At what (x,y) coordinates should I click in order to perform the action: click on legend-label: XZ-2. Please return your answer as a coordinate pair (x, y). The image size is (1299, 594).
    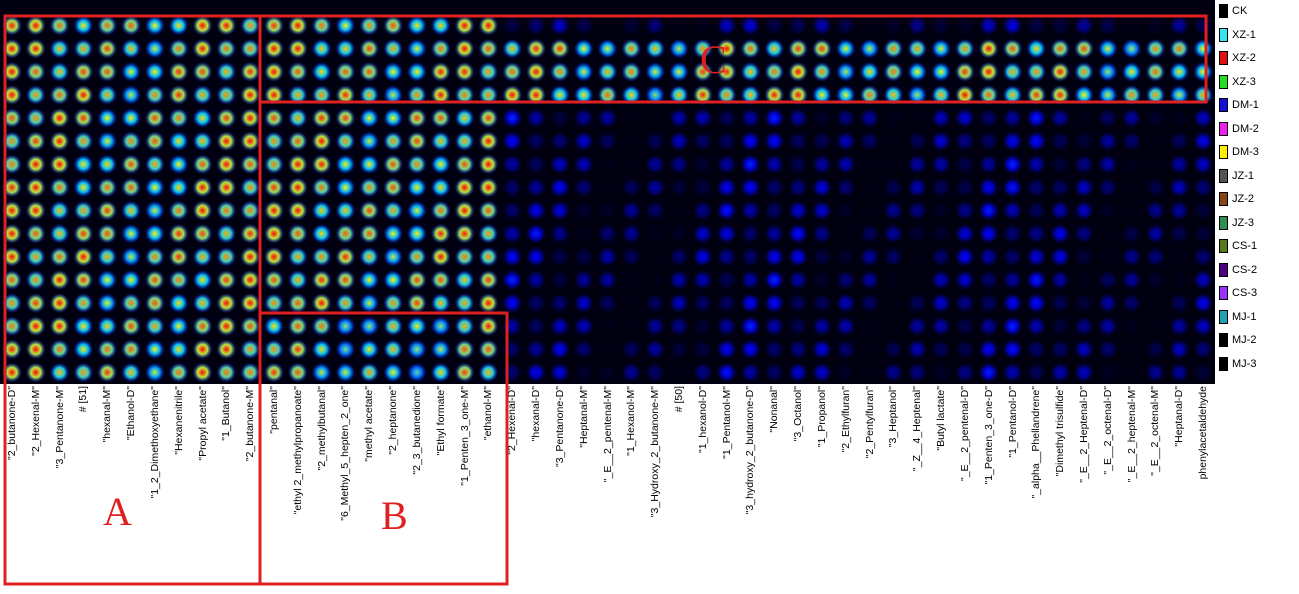
    Looking at the image, I should click on (1244, 58).